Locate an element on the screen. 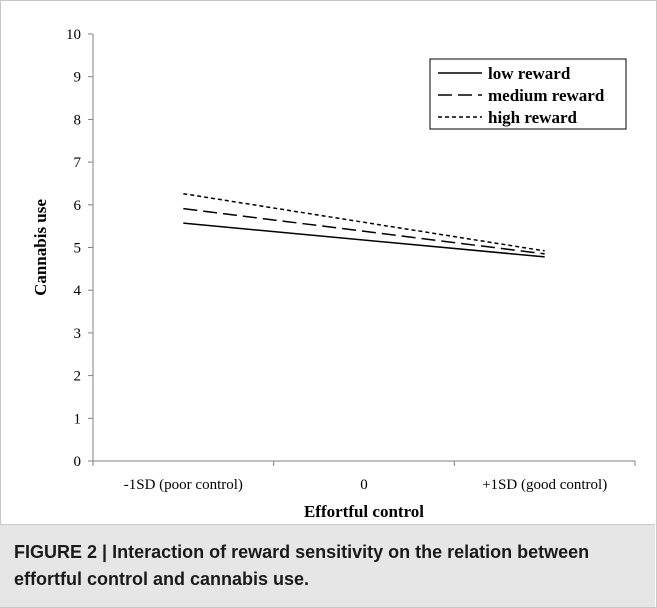  series-lines is located at coordinates (364, 225).